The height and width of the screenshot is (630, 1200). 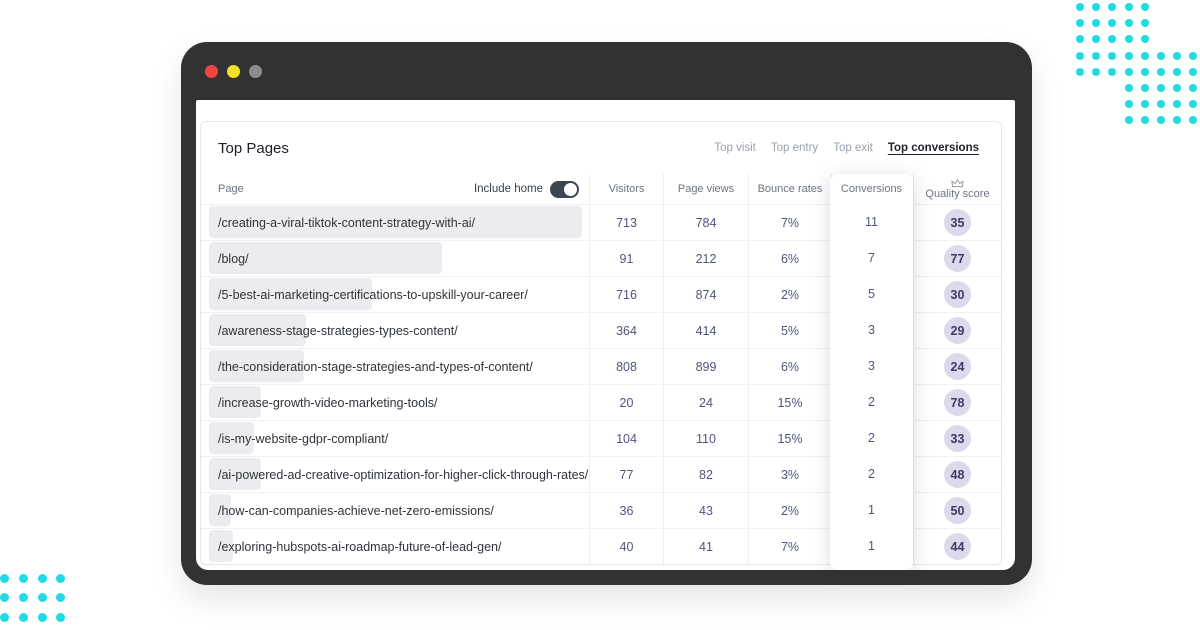 I want to click on quality-score-cell: 33, so click(x=957, y=438).